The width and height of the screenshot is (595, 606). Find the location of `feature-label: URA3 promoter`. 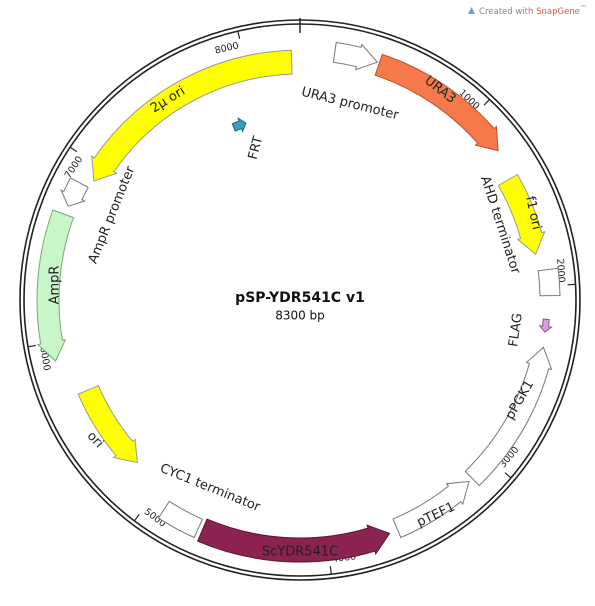

feature-label: URA3 promoter is located at coordinates (350, 104).